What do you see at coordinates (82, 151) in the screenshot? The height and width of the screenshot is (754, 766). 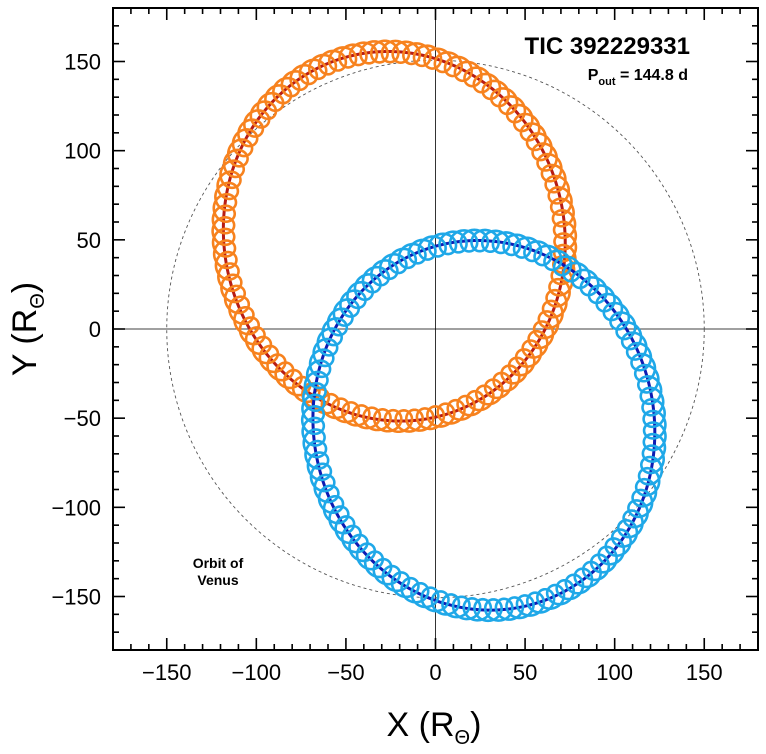 I see `y-tick-label: 100` at bounding box center [82, 151].